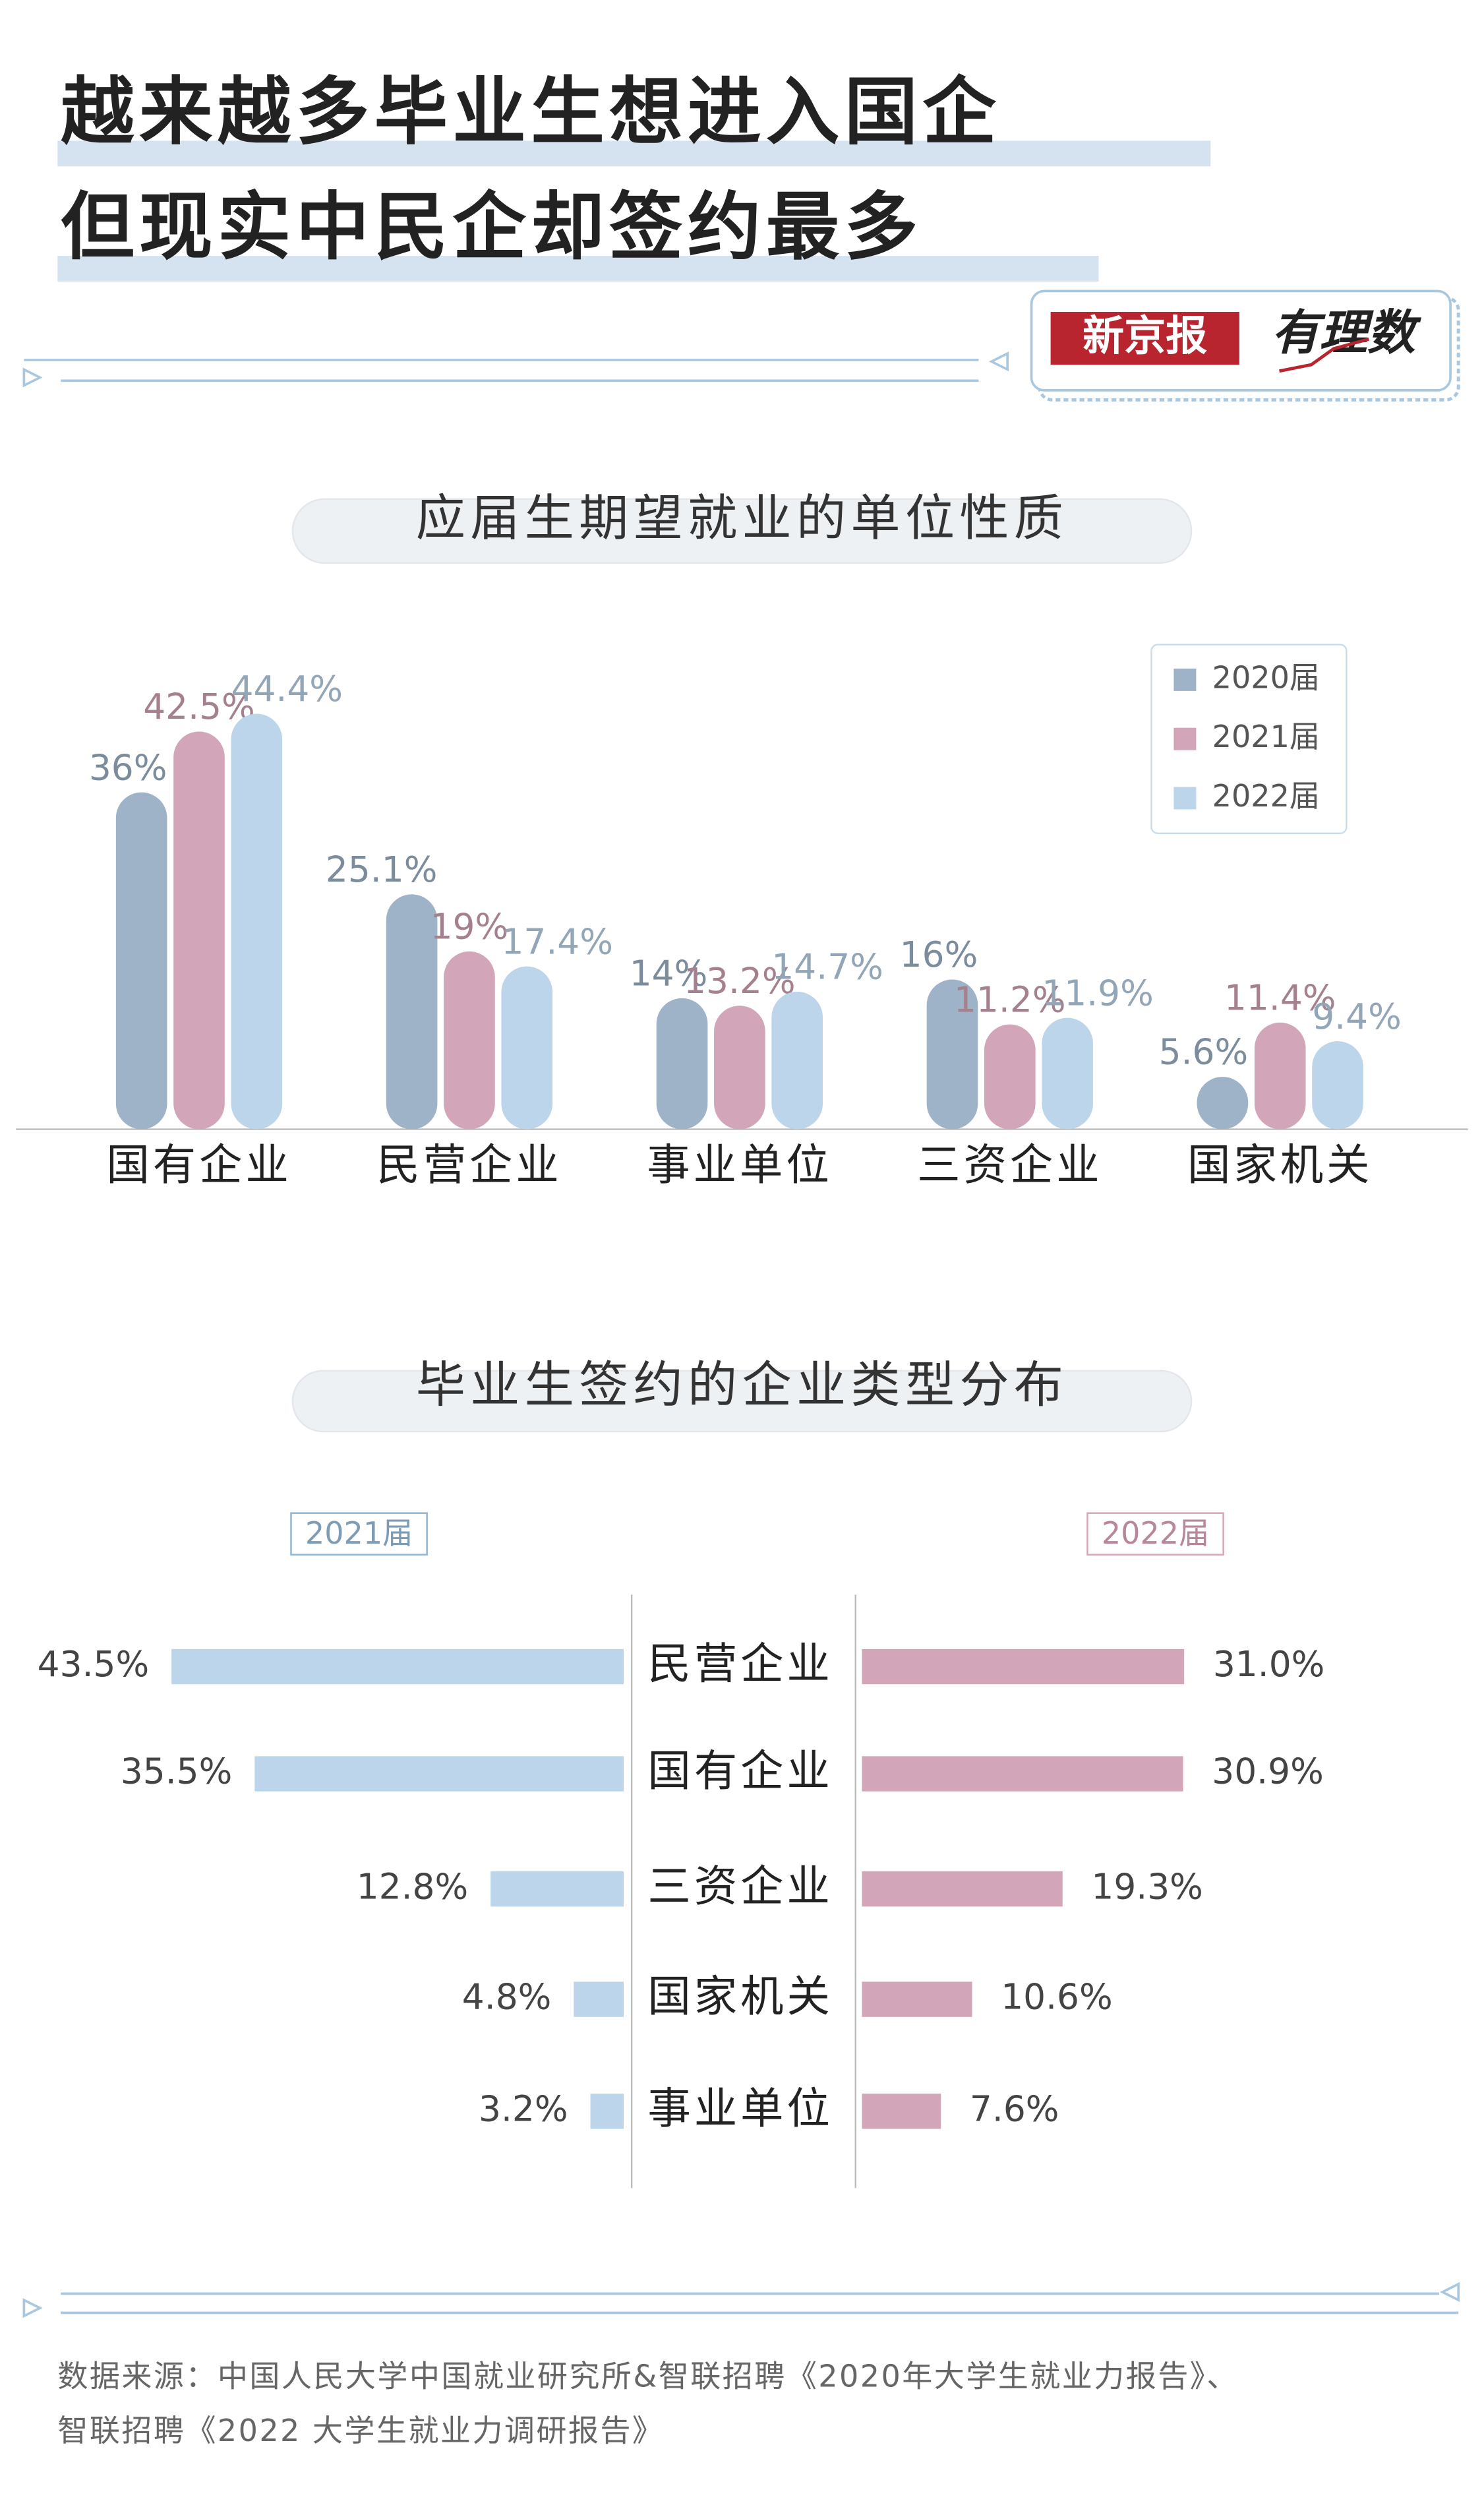  I want to click on x-tick-label: 国有企业, so click(199, 1165).